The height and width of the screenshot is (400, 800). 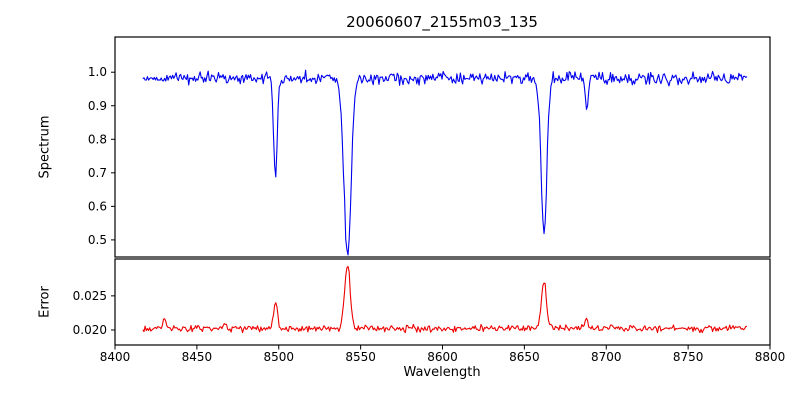 I want to click on error-line, so click(x=445, y=299).